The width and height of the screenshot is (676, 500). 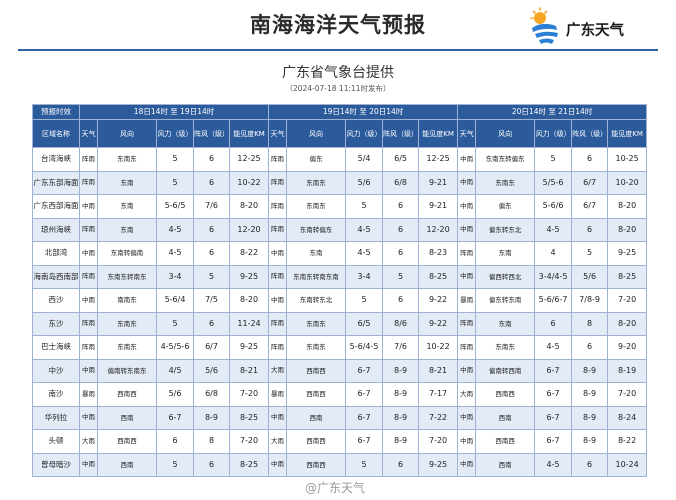 I want to click on wind-force-cell: 5/5-6, so click(x=553, y=182).